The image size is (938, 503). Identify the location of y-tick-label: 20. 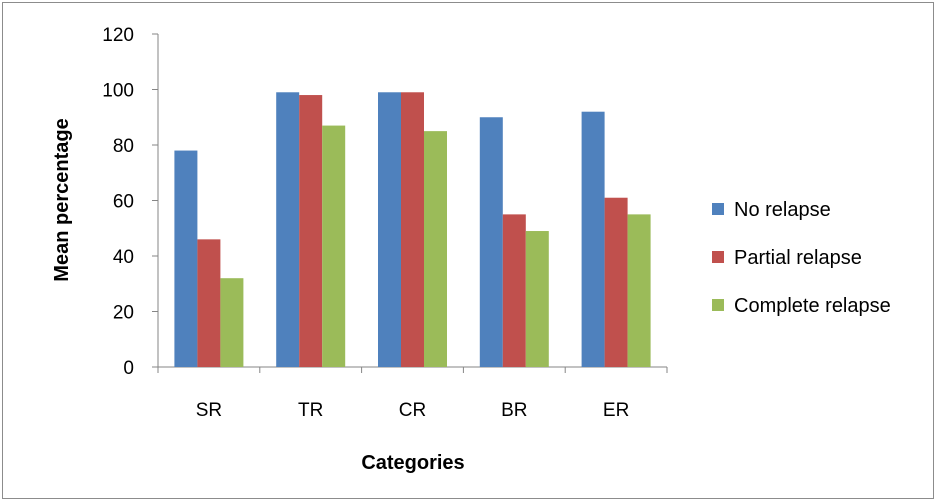
(123, 313).